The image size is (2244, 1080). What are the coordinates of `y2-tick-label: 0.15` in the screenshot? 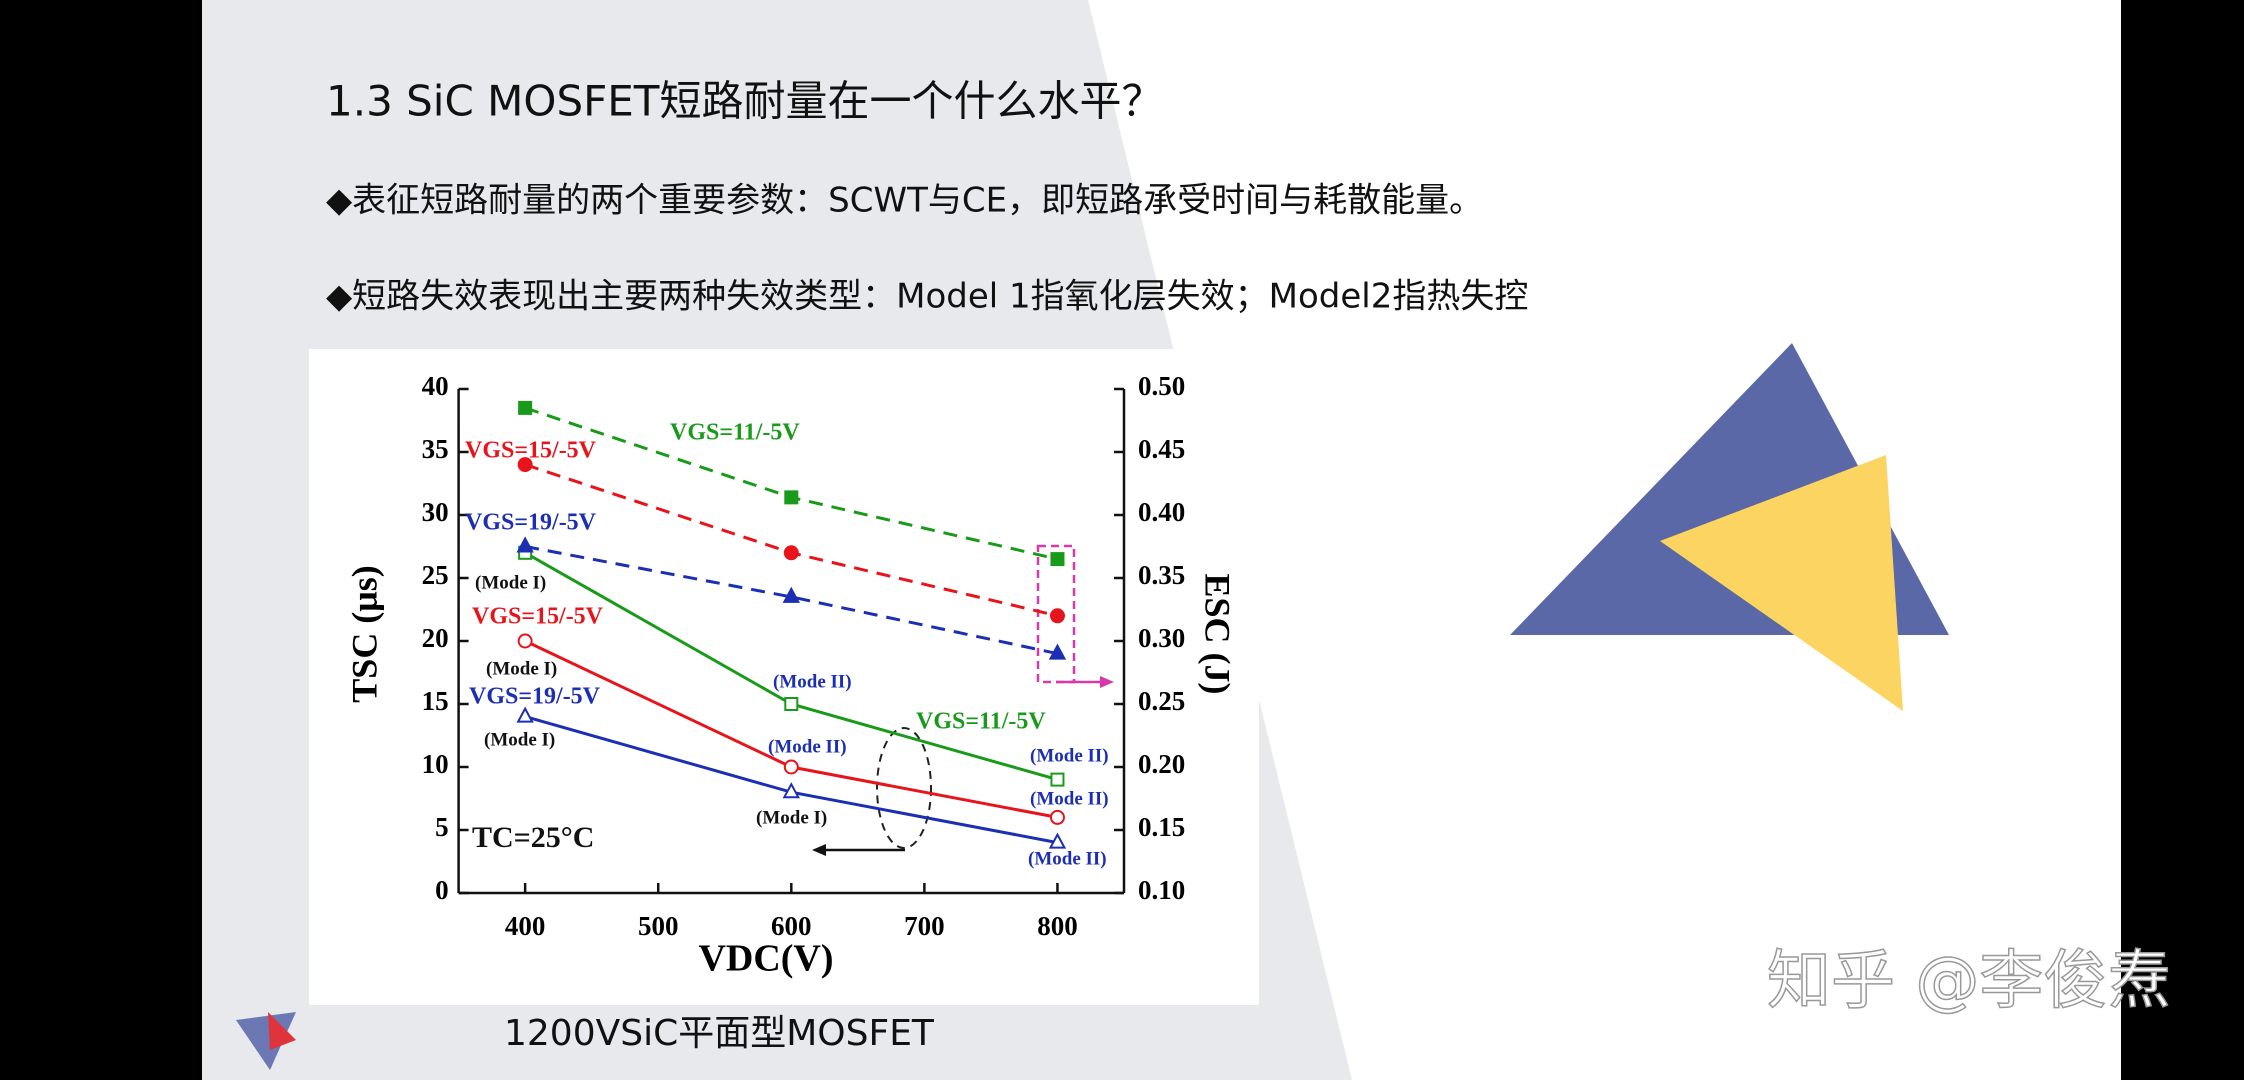 It's located at (1161, 827).